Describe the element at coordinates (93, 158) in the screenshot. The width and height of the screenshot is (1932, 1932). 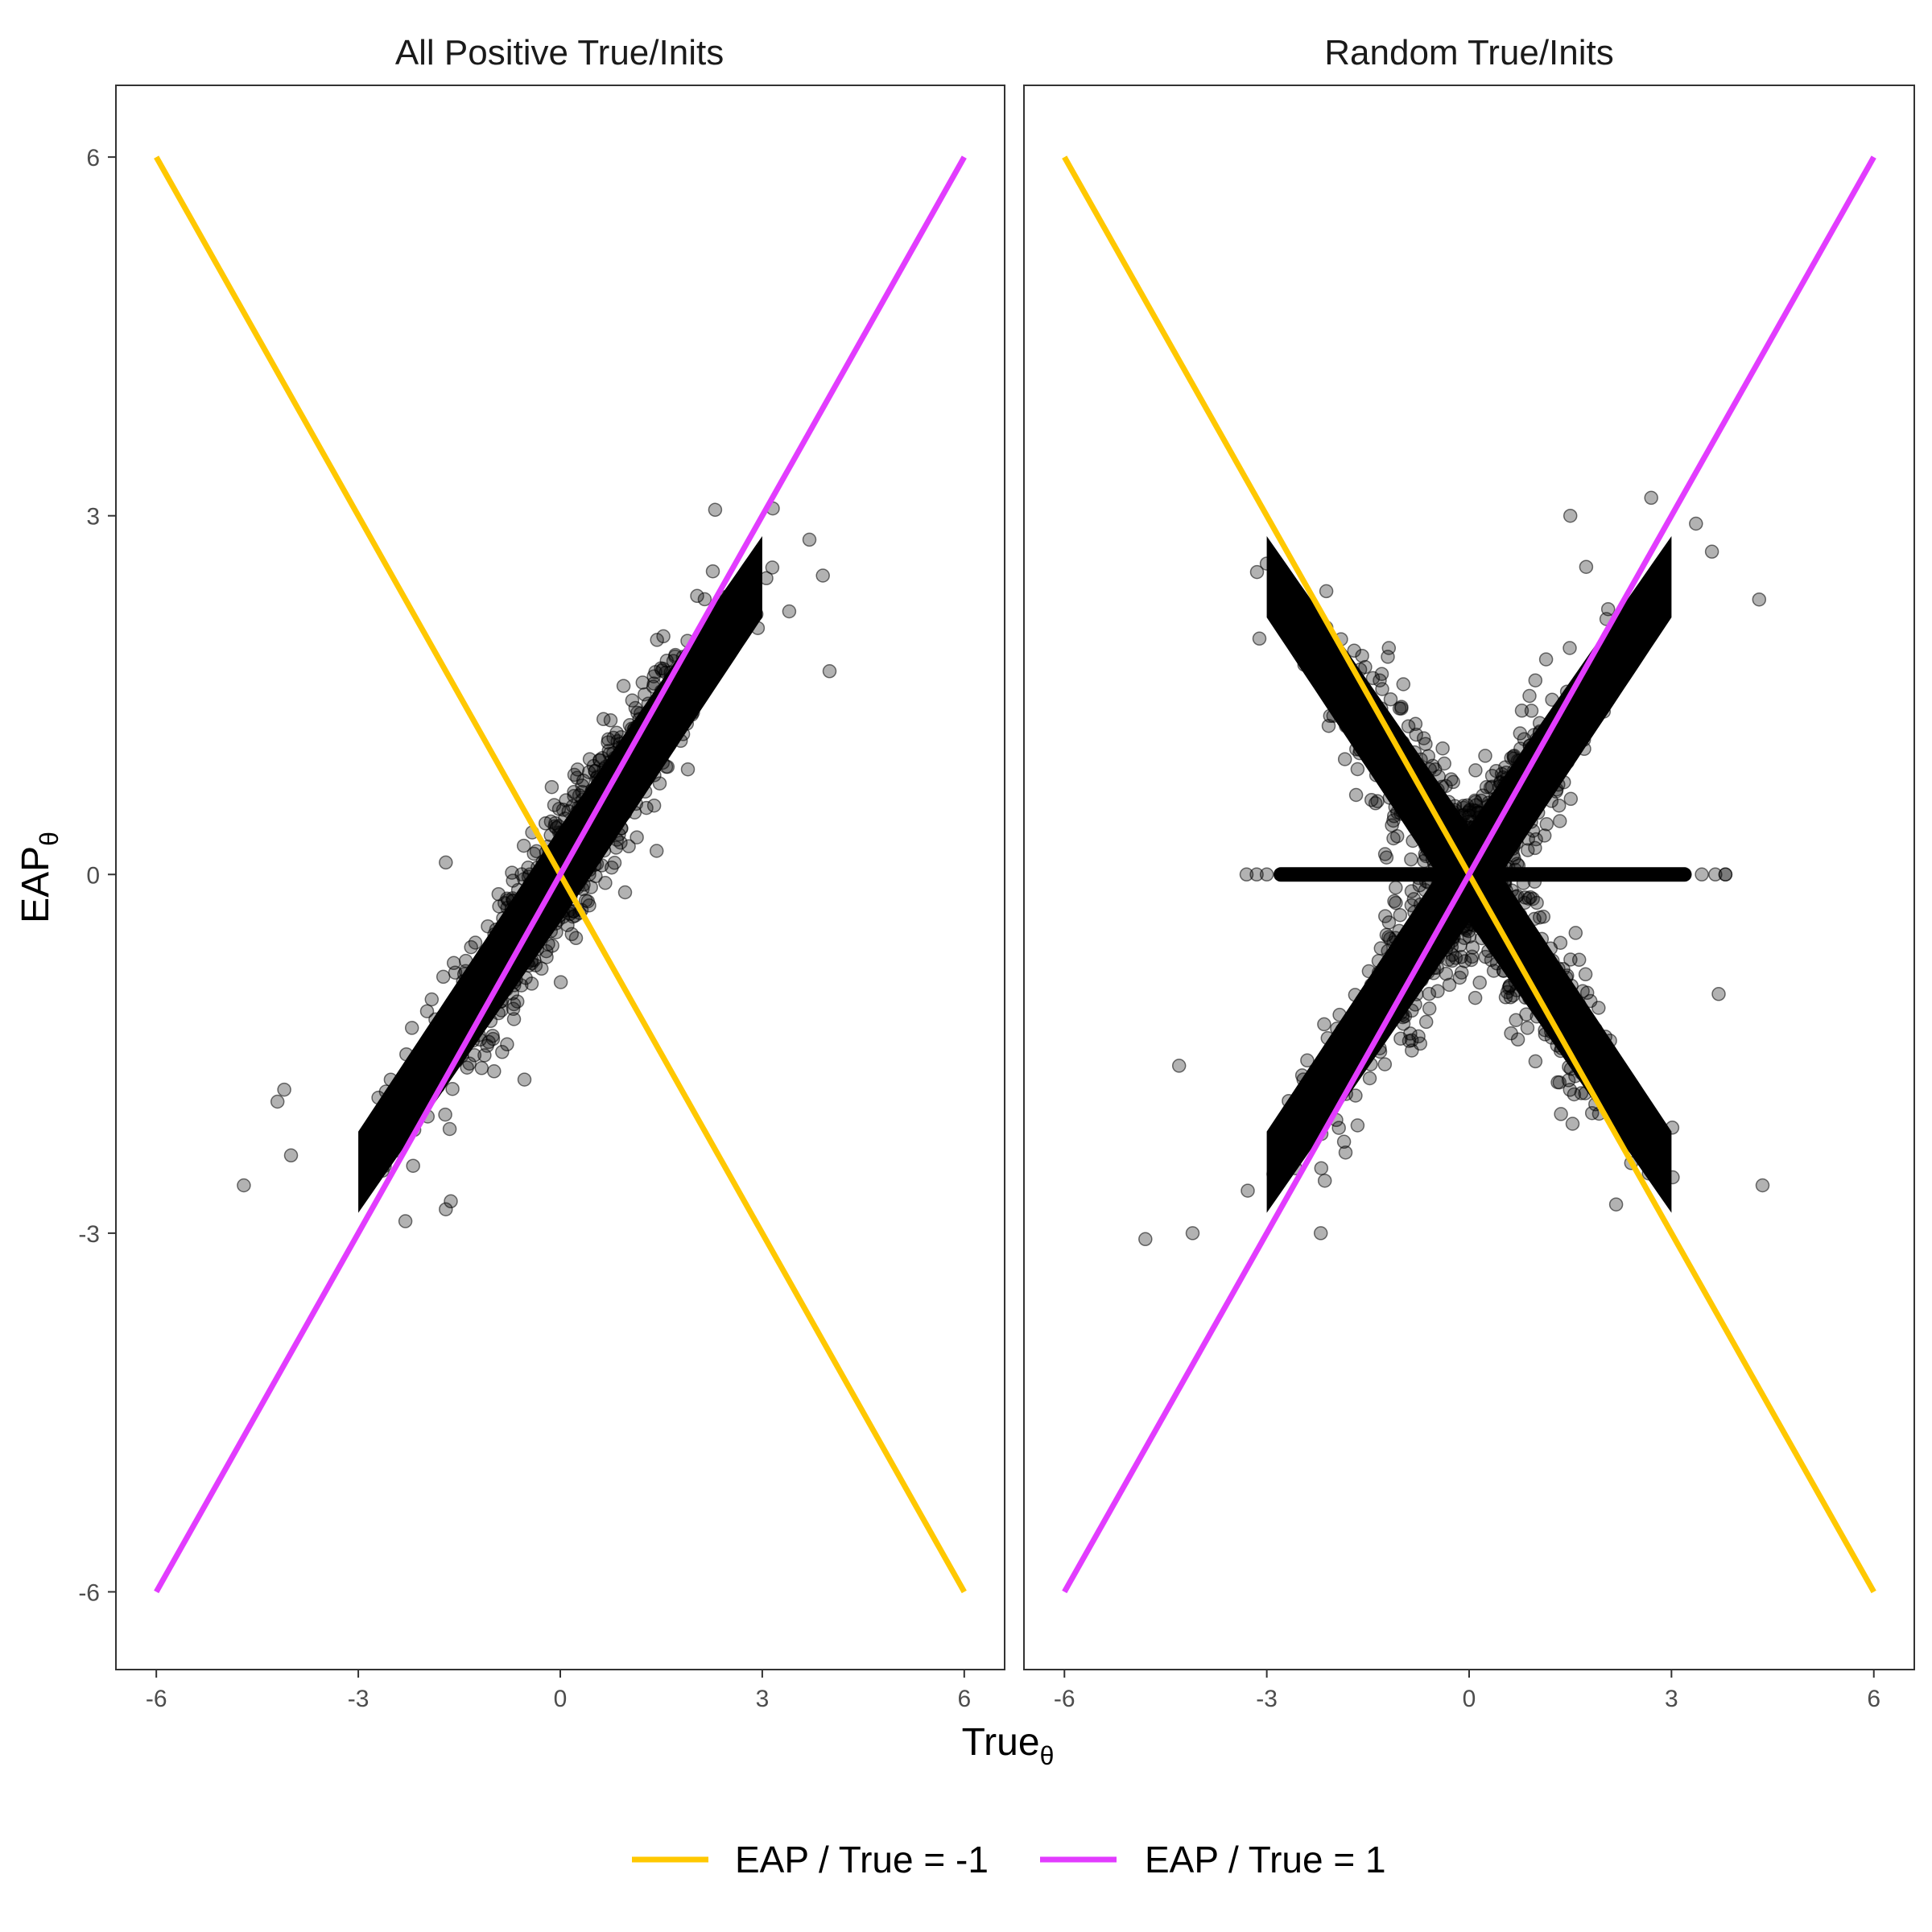
I see `y-tick-label: 6` at that location.